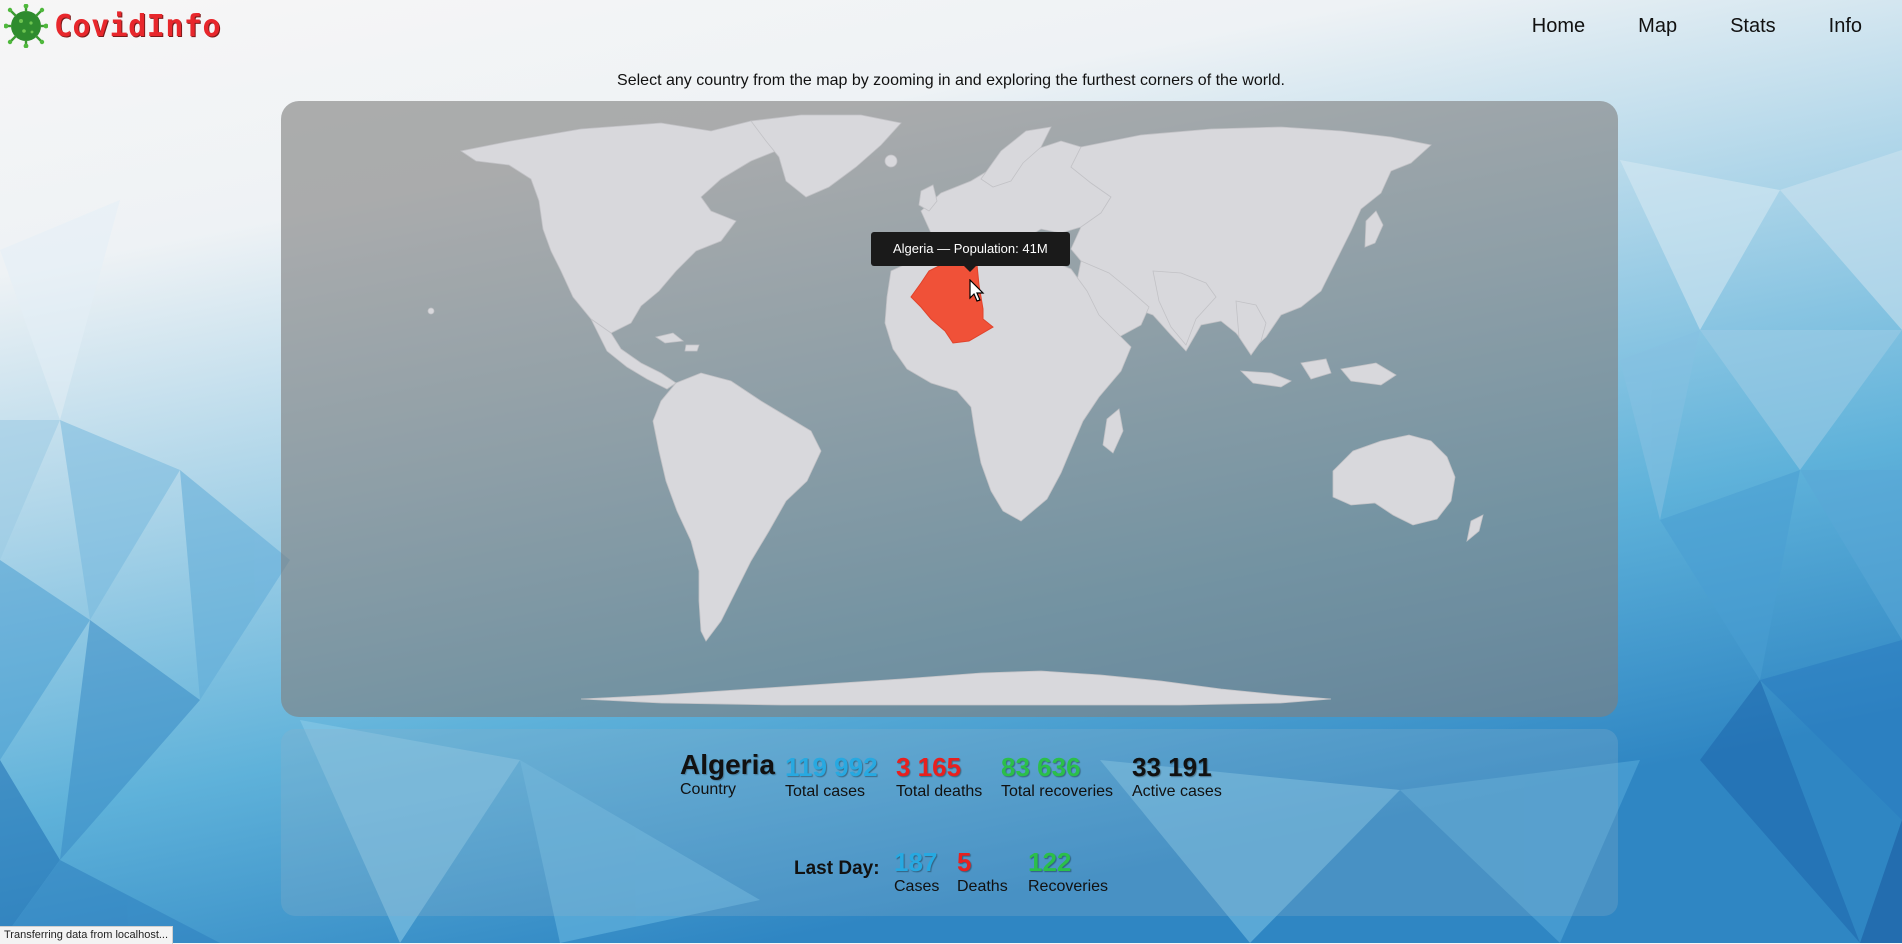 This screenshot has width=1902, height=944. I want to click on nav-map: Map, so click(1658, 26).